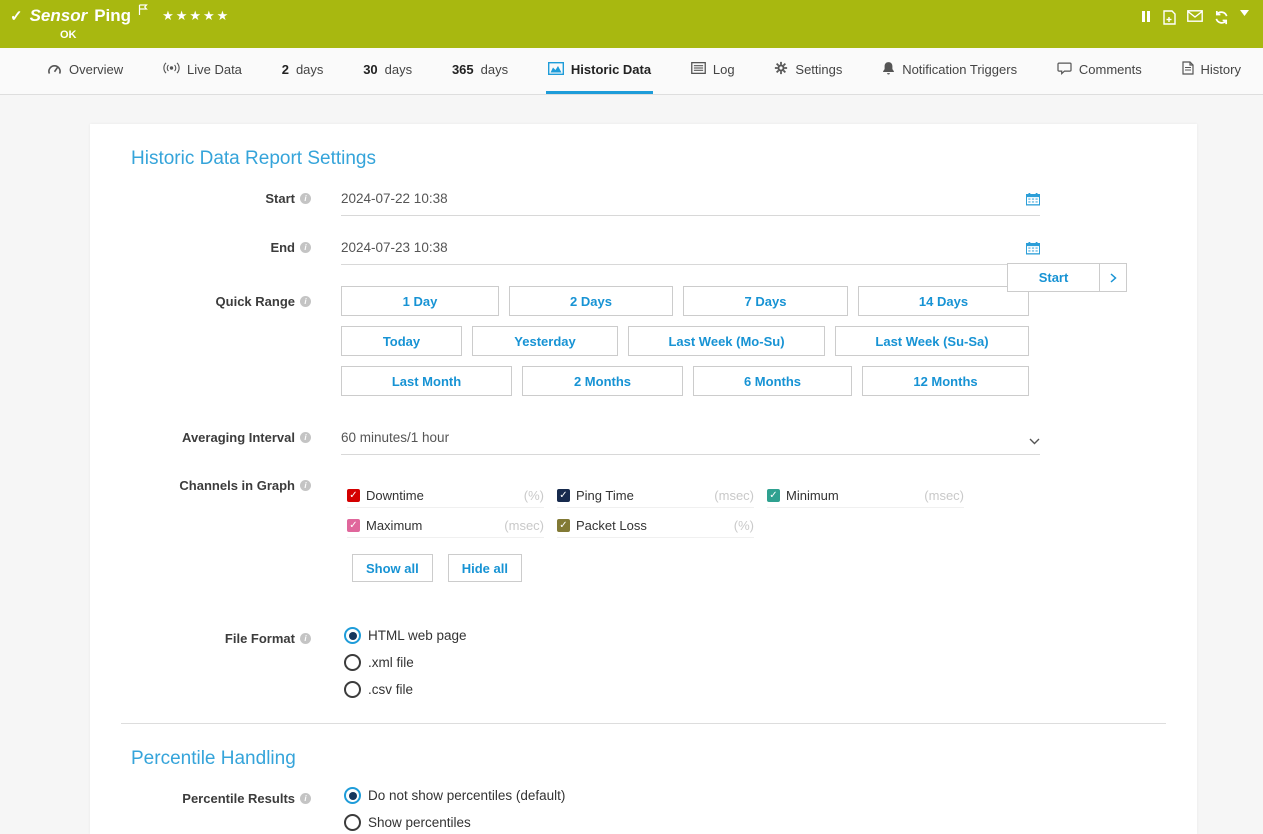 Image resolution: width=1263 pixels, height=834 pixels. Describe the element at coordinates (196, 15) in the screenshot. I see `priority-stars: ★★★★★` at that location.